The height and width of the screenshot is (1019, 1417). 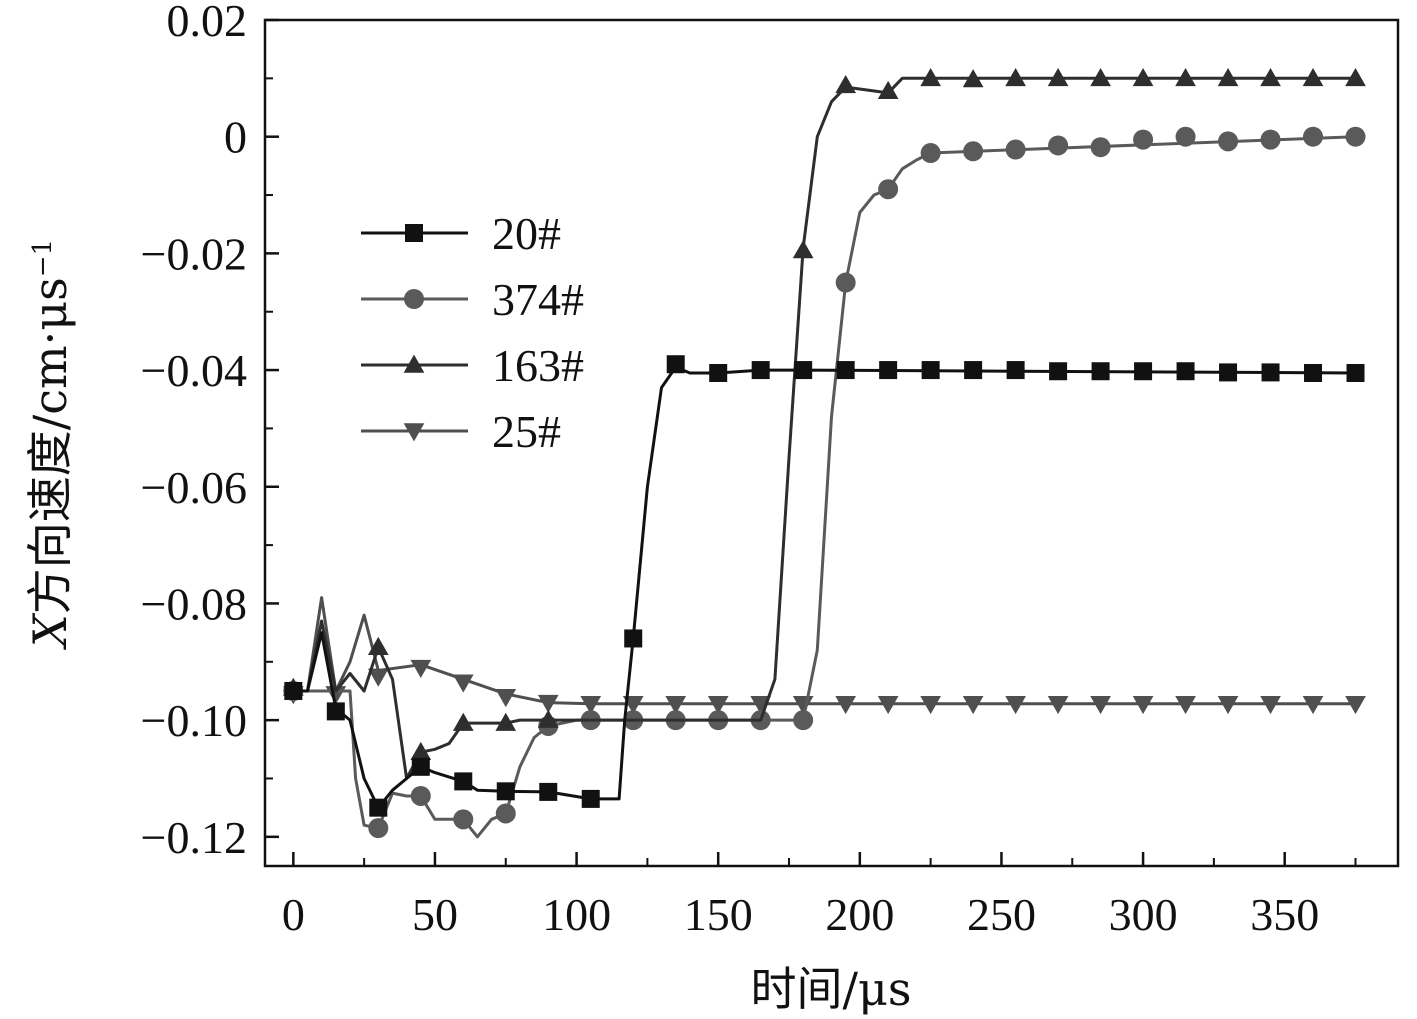 I want to click on x-tick-label: 150, so click(x=718, y=914).